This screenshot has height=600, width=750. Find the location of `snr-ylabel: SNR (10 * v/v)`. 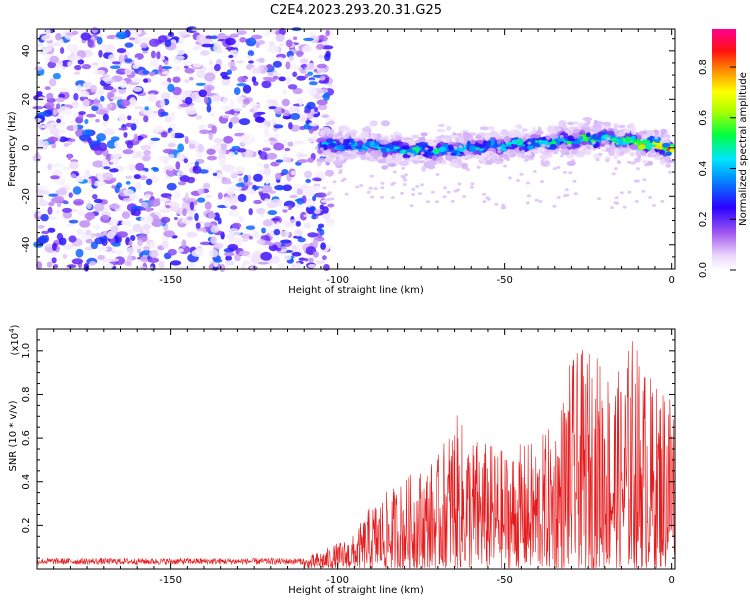

snr-ylabel: SNR (10 * v/v) is located at coordinates (13, 435).